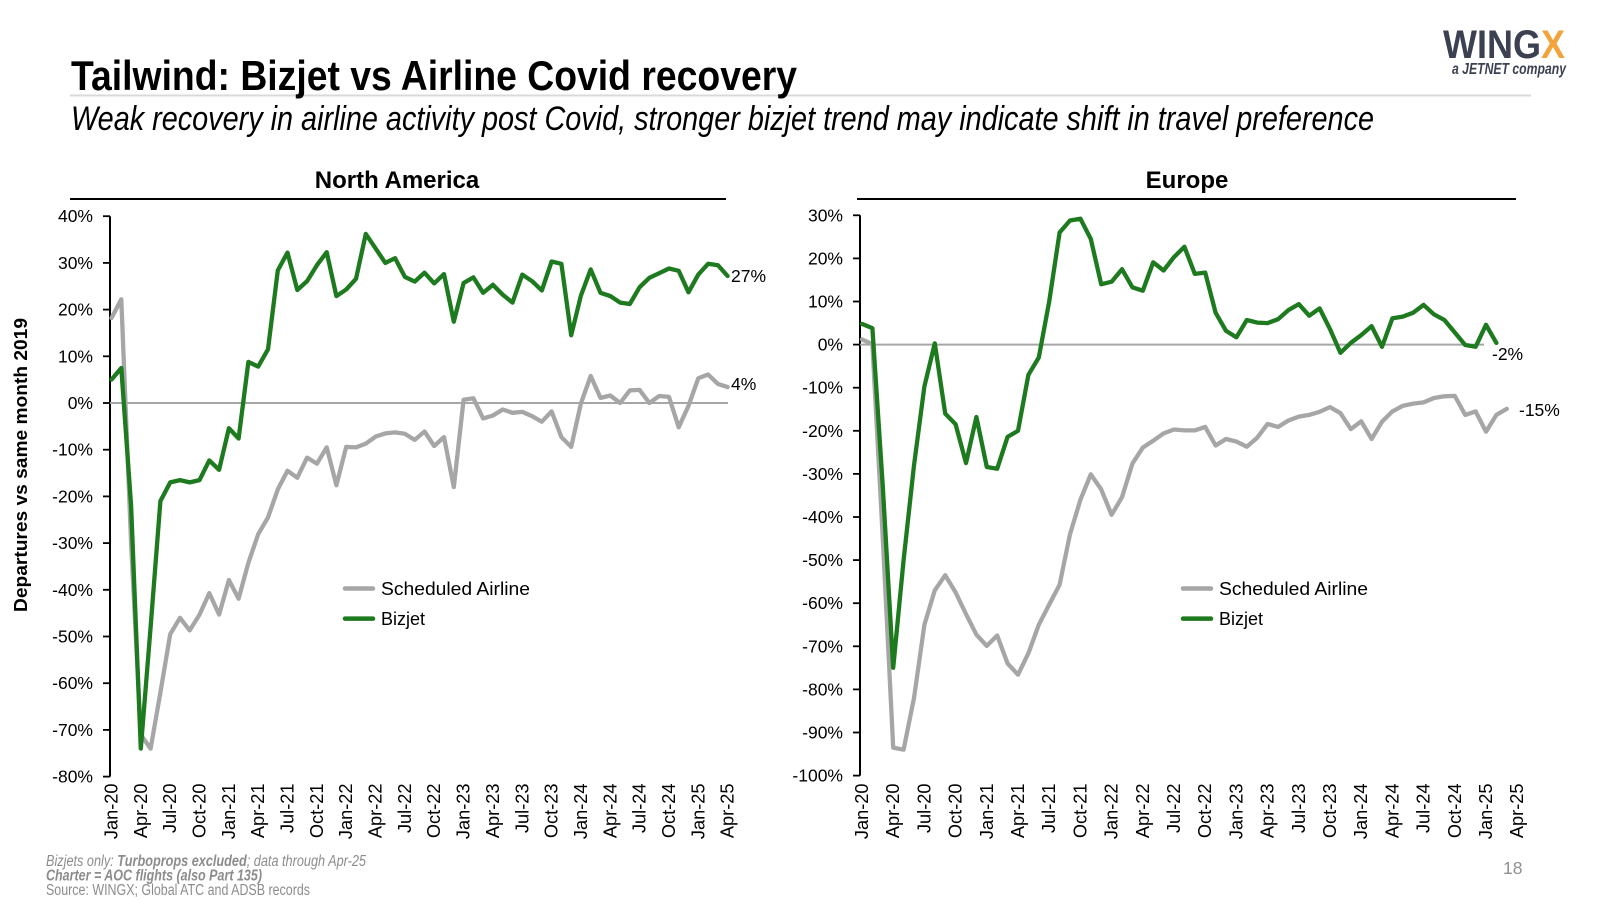 This screenshot has height=900, width=1600. Describe the element at coordinates (817, 776) in the screenshot. I see `svg-text: -100%` at that location.